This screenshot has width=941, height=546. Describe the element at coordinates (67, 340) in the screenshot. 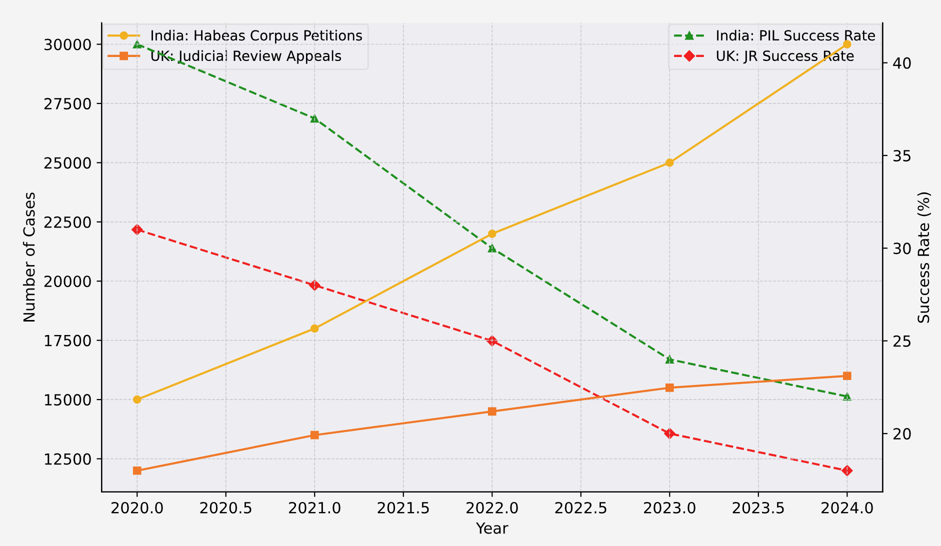

I see `y-tick-label: 17500` at that location.